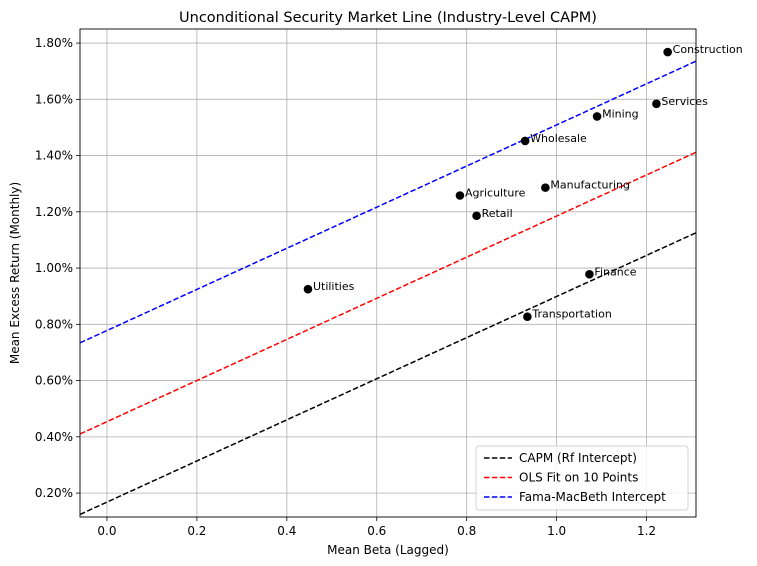 Image resolution: width=757 pixels, height=566 pixels. I want to click on y-tick-label: 0.20%, so click(54, 493).